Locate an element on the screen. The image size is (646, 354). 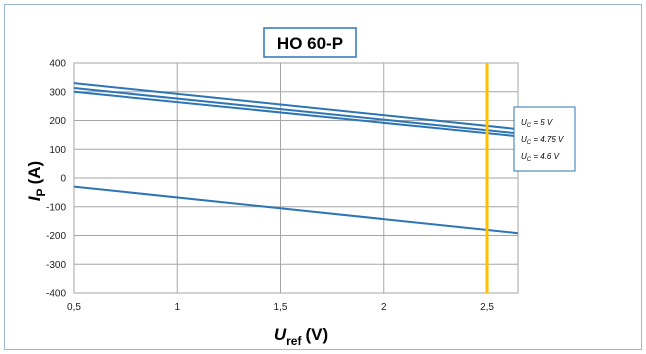
y-tick-label: -400 is located at coordinates (56, 294).